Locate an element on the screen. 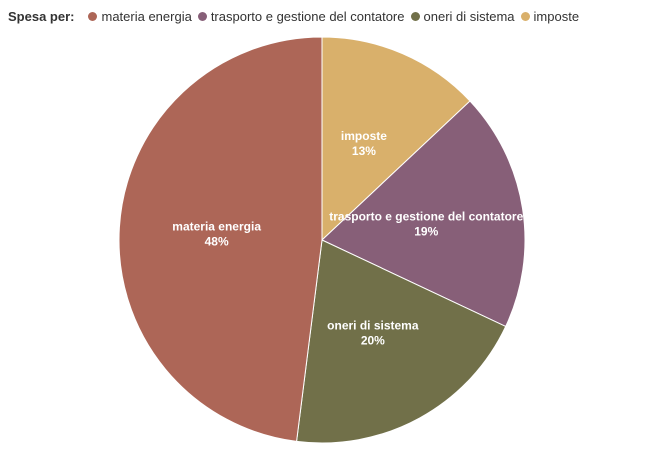 Image resolution: width=657 pixels, height=454 pixels. legend-swatch-trasporto is located at coordinates (202, 16).